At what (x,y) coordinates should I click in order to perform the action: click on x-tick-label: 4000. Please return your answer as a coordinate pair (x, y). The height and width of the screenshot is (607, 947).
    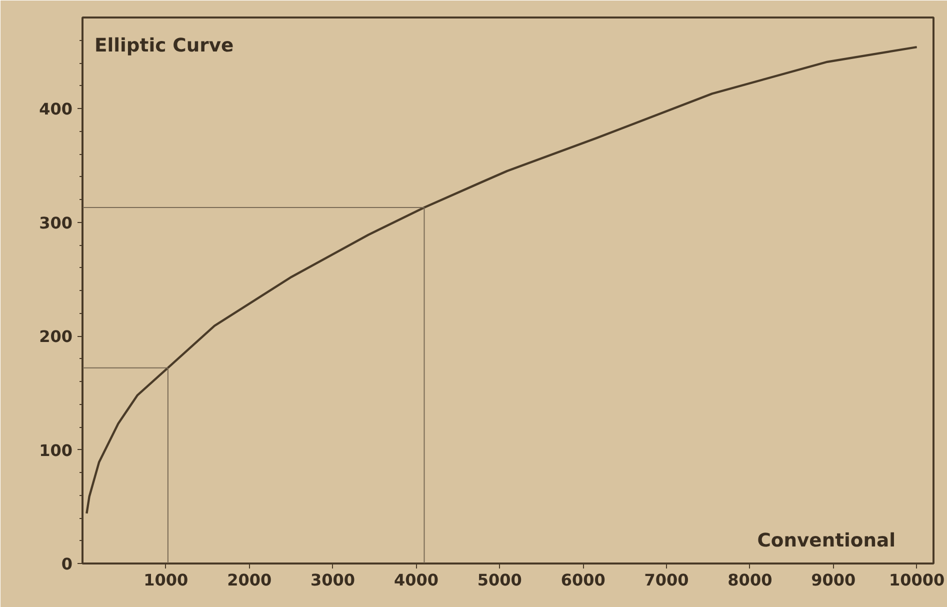
    Looking at the image, I should click on (416, 580).